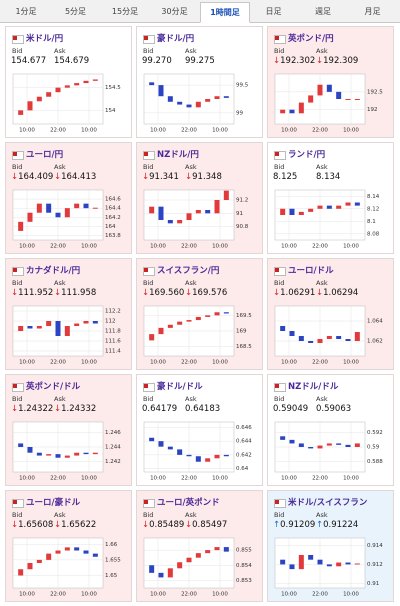  I want to click on ask-number: 0.64183, so click(203, 409).